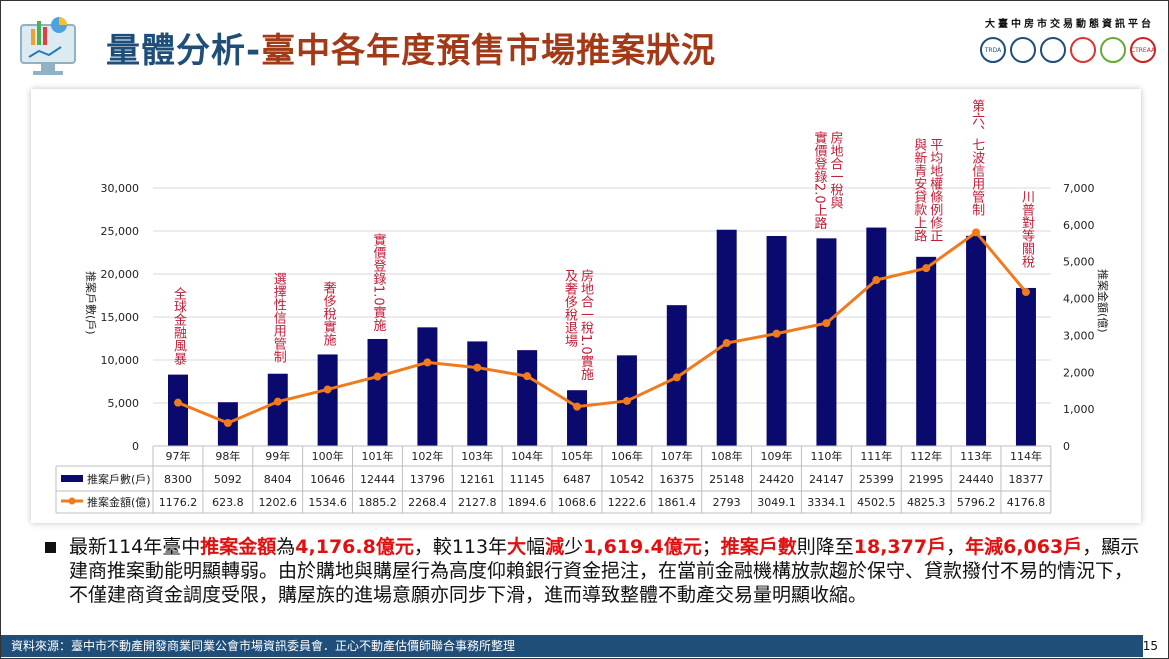 This screenshot has width=1169, height=659. What do you see at coordinates (377, 479) in the screenshot?
I see `table-cell-units: 12444` at bounding box center [377, 479].